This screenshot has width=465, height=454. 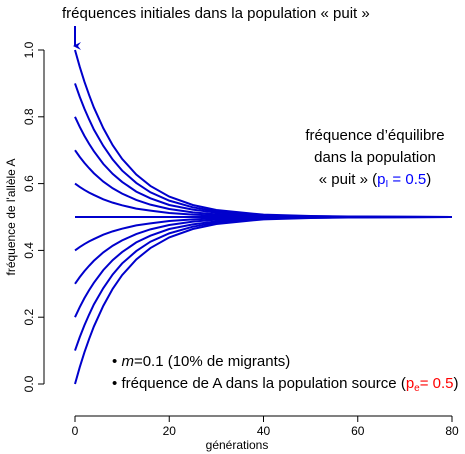 What do you see at coordinates (358, 431) in the screenshot?
I see `x-tick-label: 60` at bounding box center [358, 431].